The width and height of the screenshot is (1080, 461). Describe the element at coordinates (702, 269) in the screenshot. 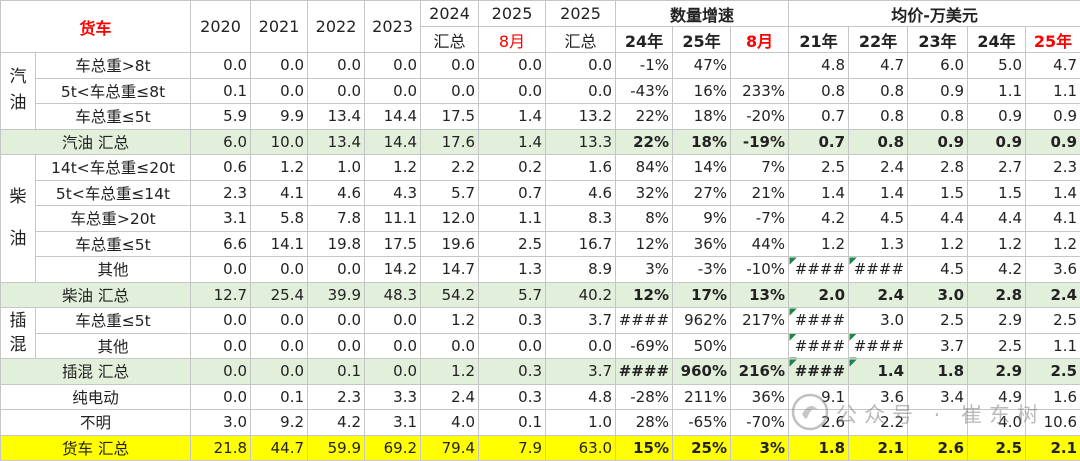

I see `growth-cell: -3%` at that location.